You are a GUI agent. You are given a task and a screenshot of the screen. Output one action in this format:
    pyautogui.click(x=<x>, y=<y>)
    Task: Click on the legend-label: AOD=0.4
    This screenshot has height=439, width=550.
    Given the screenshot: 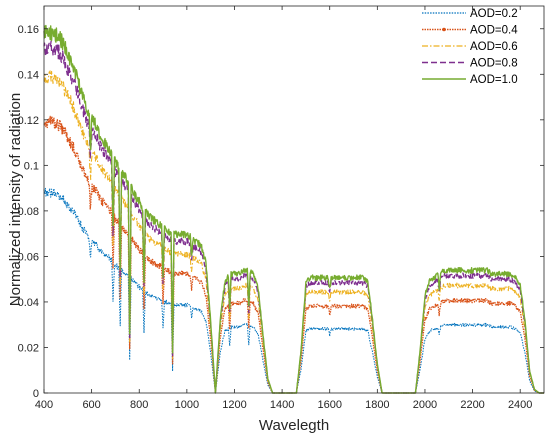 What is the action you would take?
    pyautogui.click(x=494, y=31)
    